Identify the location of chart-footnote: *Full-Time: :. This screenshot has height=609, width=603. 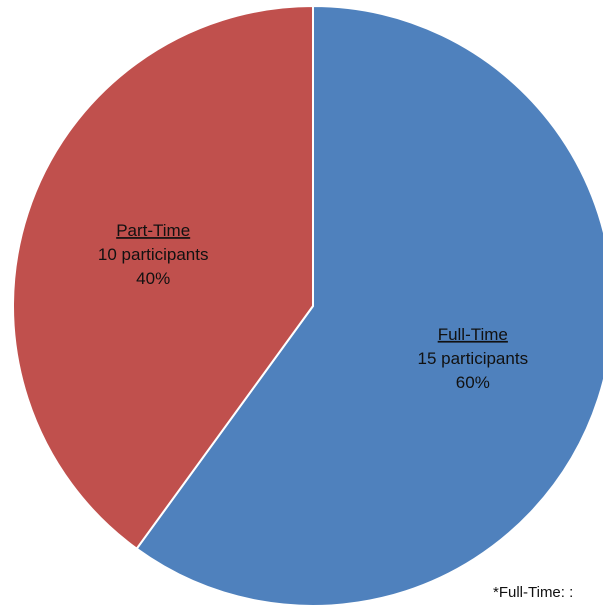
(533, 592).